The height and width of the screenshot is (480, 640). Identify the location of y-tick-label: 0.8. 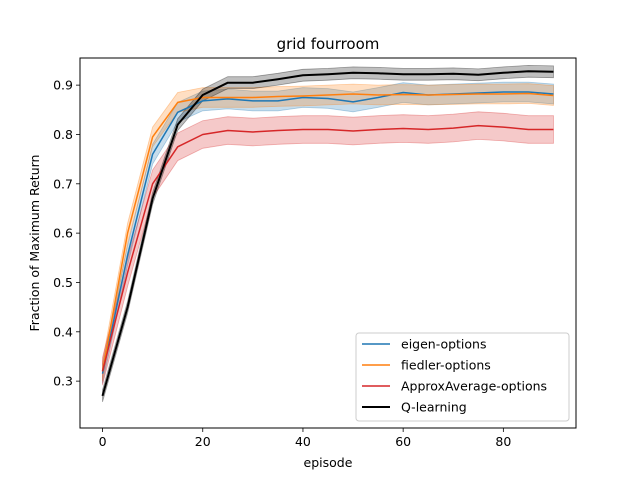
(63, 134).